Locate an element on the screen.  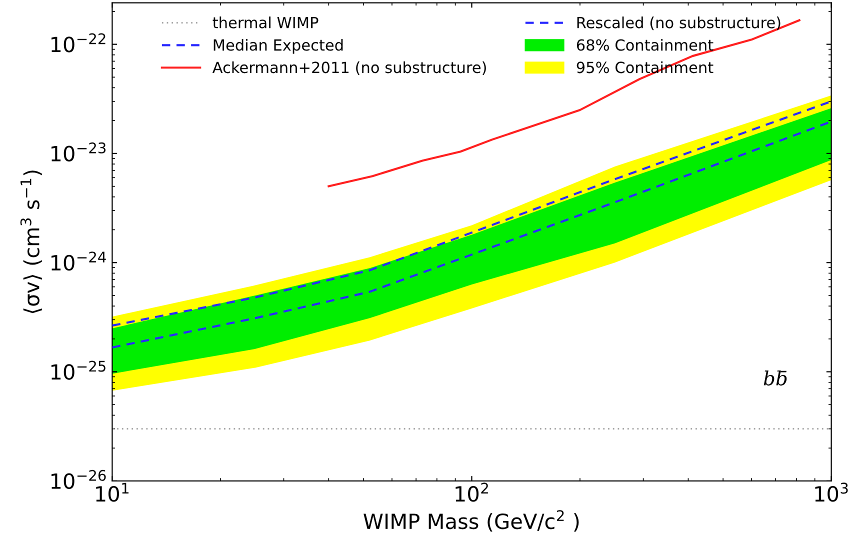
legend-label: 68% Containment is located at coordinates (645, 44).